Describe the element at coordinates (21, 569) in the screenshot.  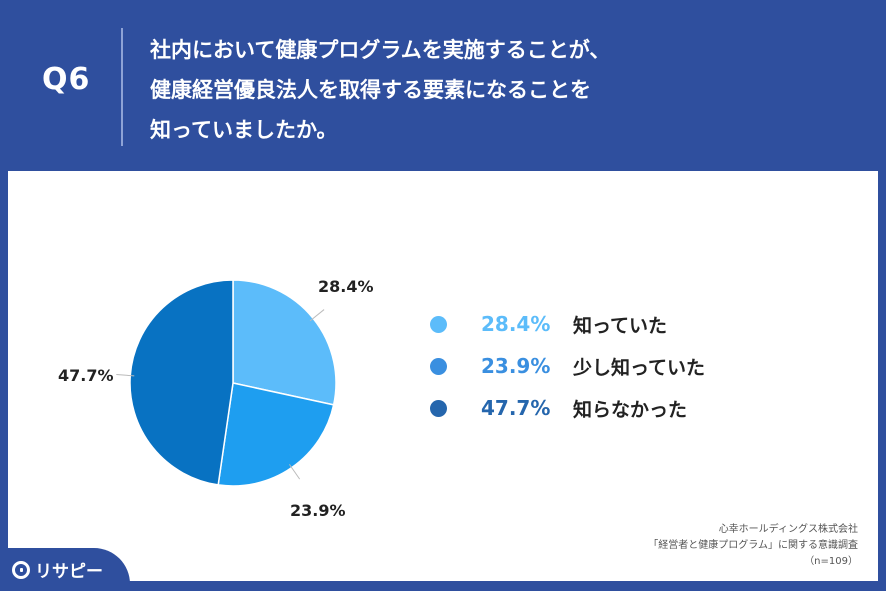
I see `brand-mark-icon` at that location.